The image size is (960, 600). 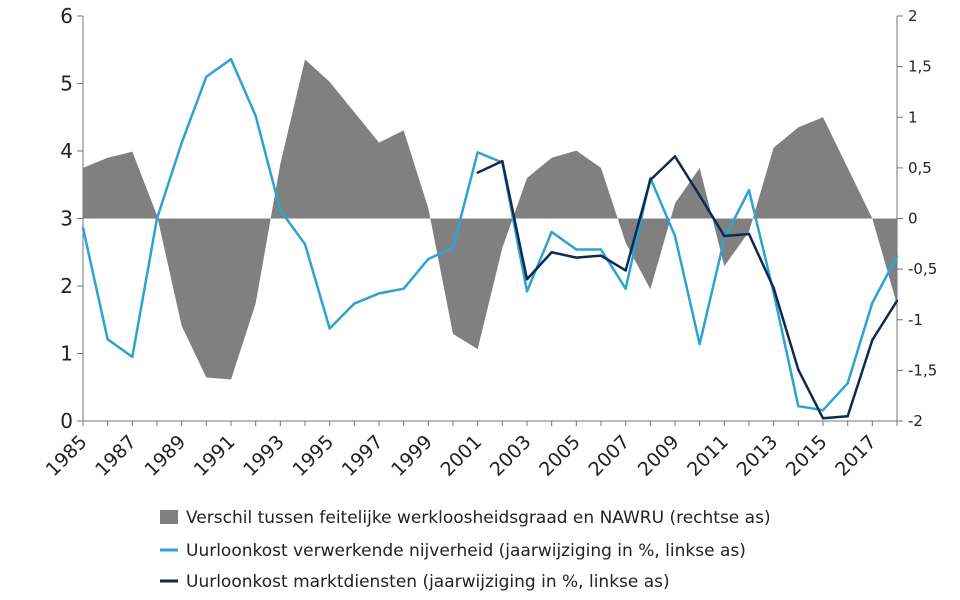 I want to click on x-tick-label: 2009, so click(x=659, y=456).